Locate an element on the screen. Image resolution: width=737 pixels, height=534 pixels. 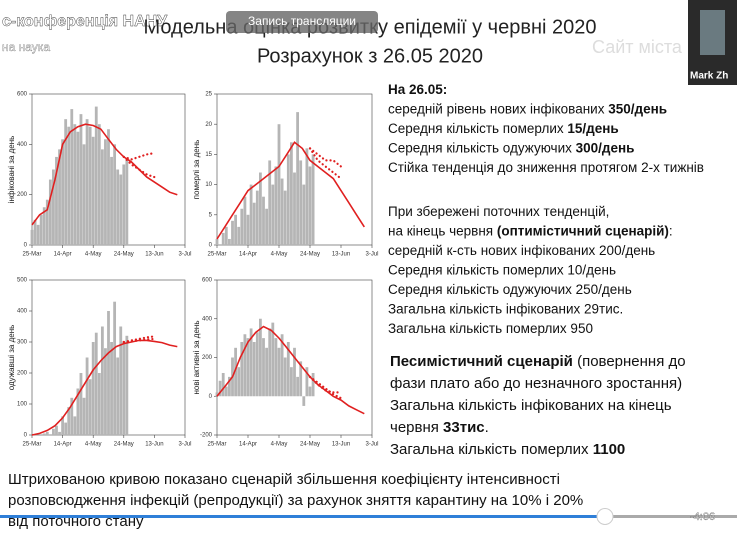
y-tick-label: 25 is located at coordinates (208, 95).